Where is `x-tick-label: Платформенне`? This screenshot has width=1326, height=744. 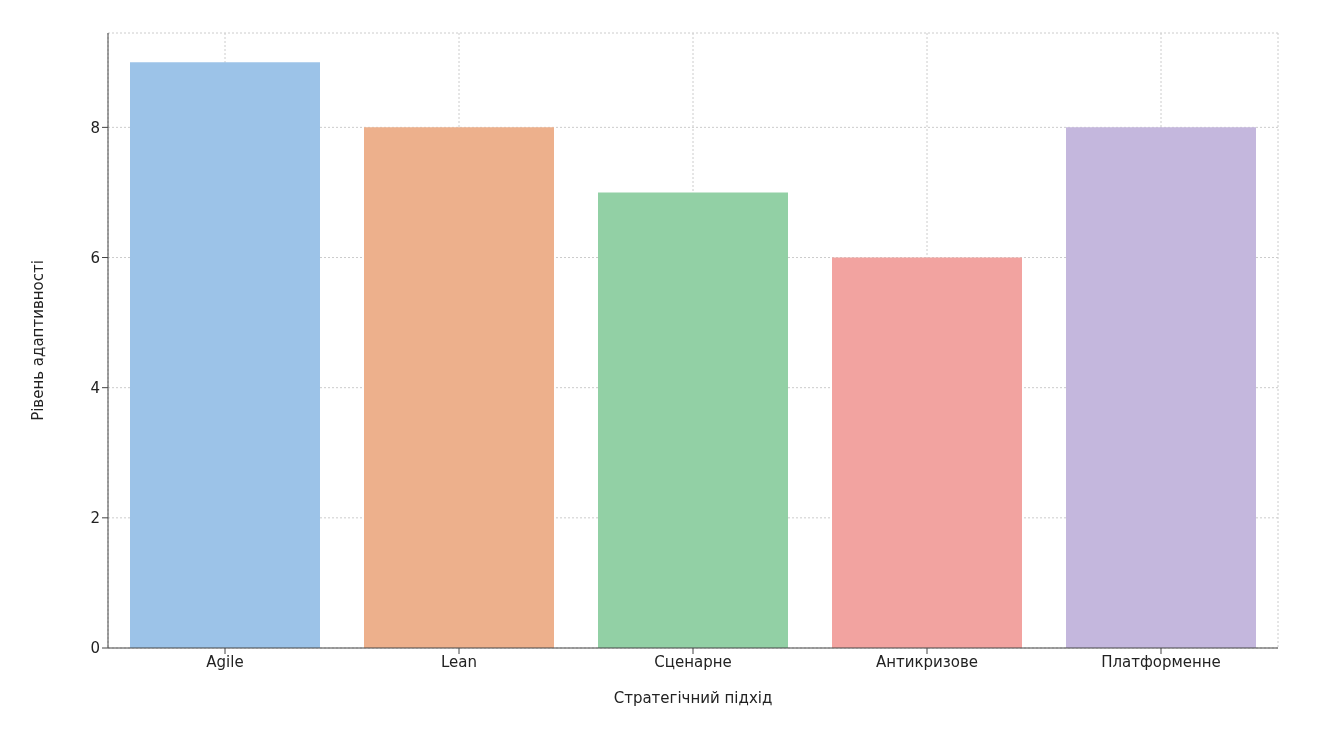
x-tick-label: Платформенне is located at coordinates (1161, 661).